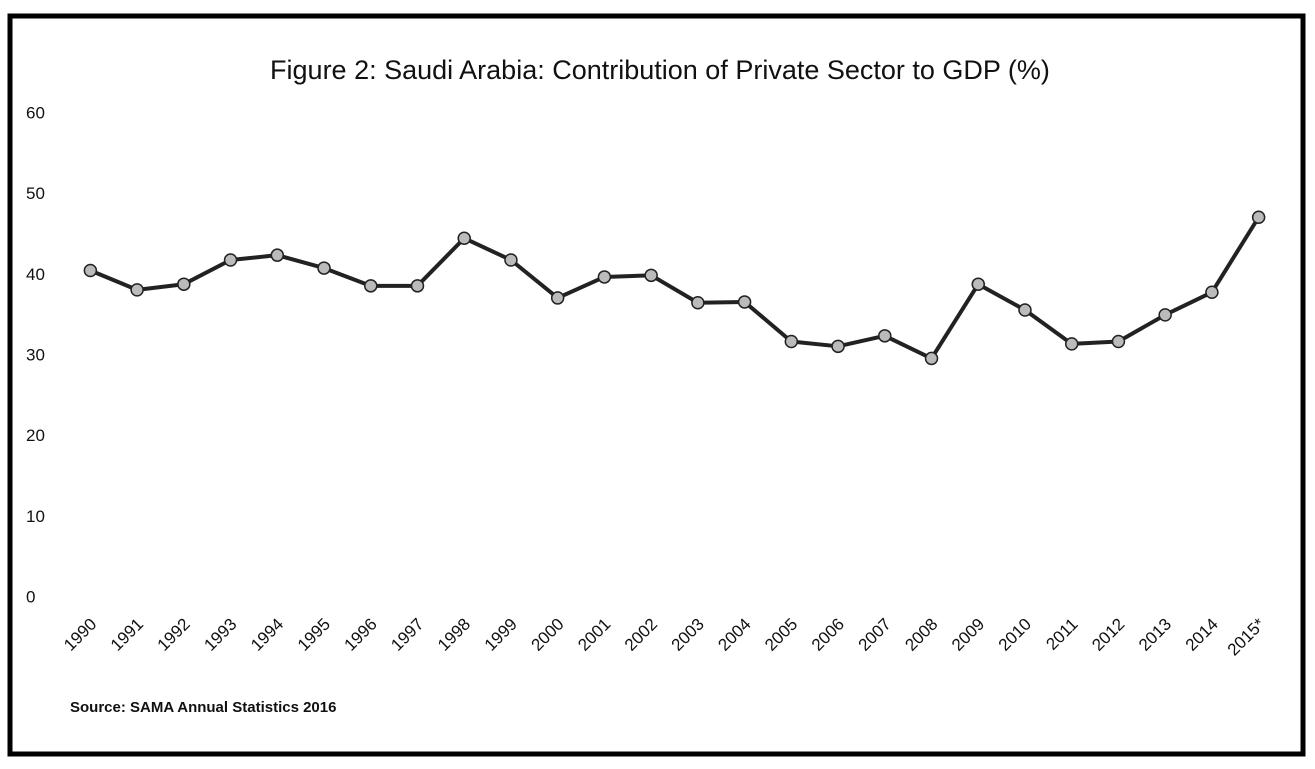 Image resolution: width=1315 pixels, height=769 pixels. What do you see at coordinates (35, 193) in the screenshot?
I see `y-tick-label: 50` at bounding box center [35, 193].